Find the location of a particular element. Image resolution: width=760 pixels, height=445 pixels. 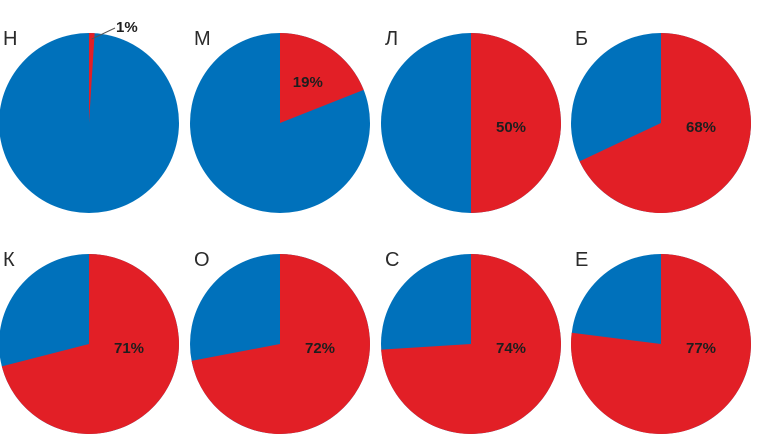

pie-6: О 72% is located at coordinates (280, 341).